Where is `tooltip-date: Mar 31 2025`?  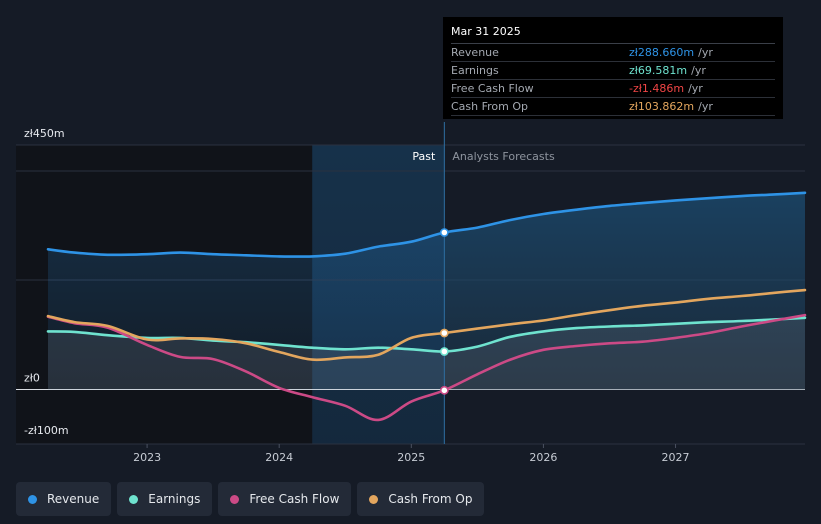
tooltip-date: Mar 31 2025 is located at coordinates (613, 33).